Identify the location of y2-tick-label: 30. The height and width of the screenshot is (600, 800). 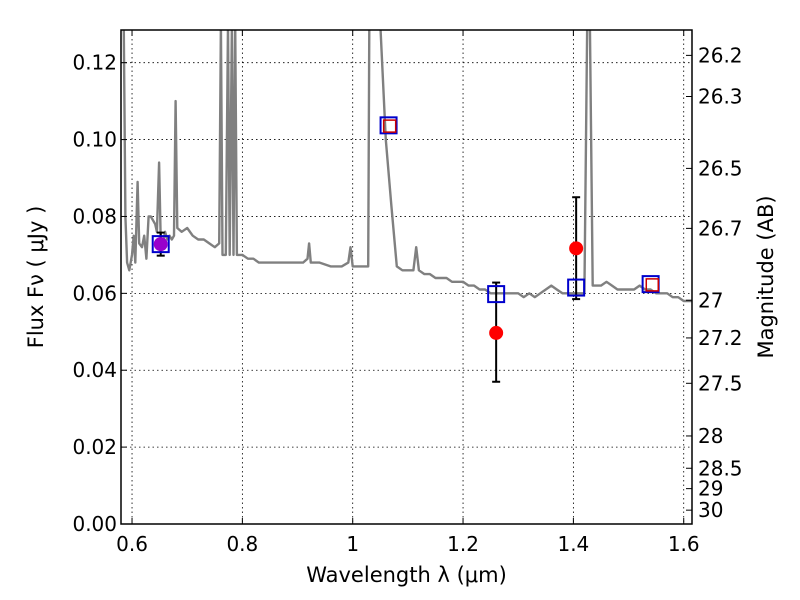
(710, 510).